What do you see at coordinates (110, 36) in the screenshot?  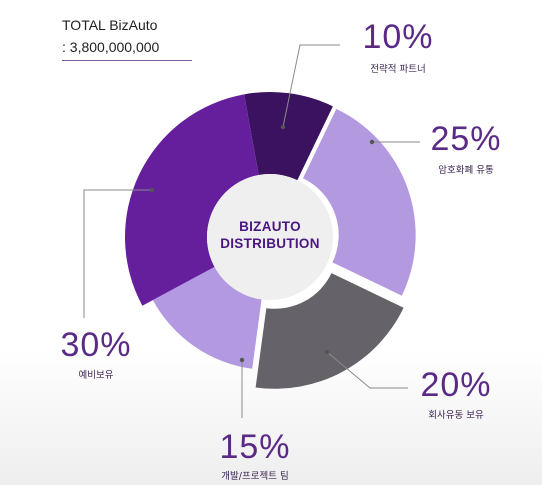 I see `total-summary: TOTAL BizAuto : 3,800,000,000` at bounding box center [110, 36].